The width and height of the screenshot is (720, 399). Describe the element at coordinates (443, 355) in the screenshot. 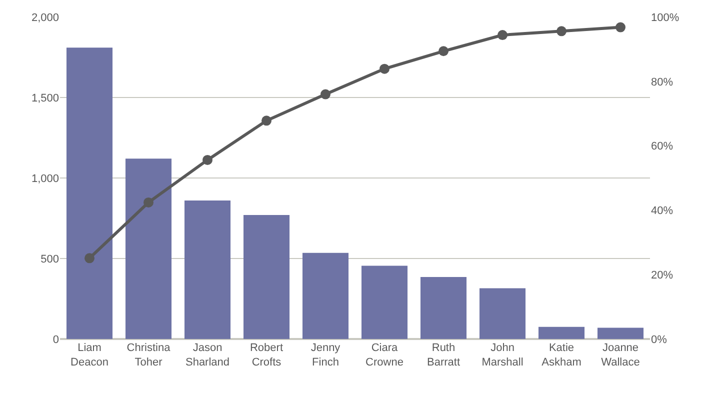

I see `x-tick-label: Ruth Barratt` at that location.